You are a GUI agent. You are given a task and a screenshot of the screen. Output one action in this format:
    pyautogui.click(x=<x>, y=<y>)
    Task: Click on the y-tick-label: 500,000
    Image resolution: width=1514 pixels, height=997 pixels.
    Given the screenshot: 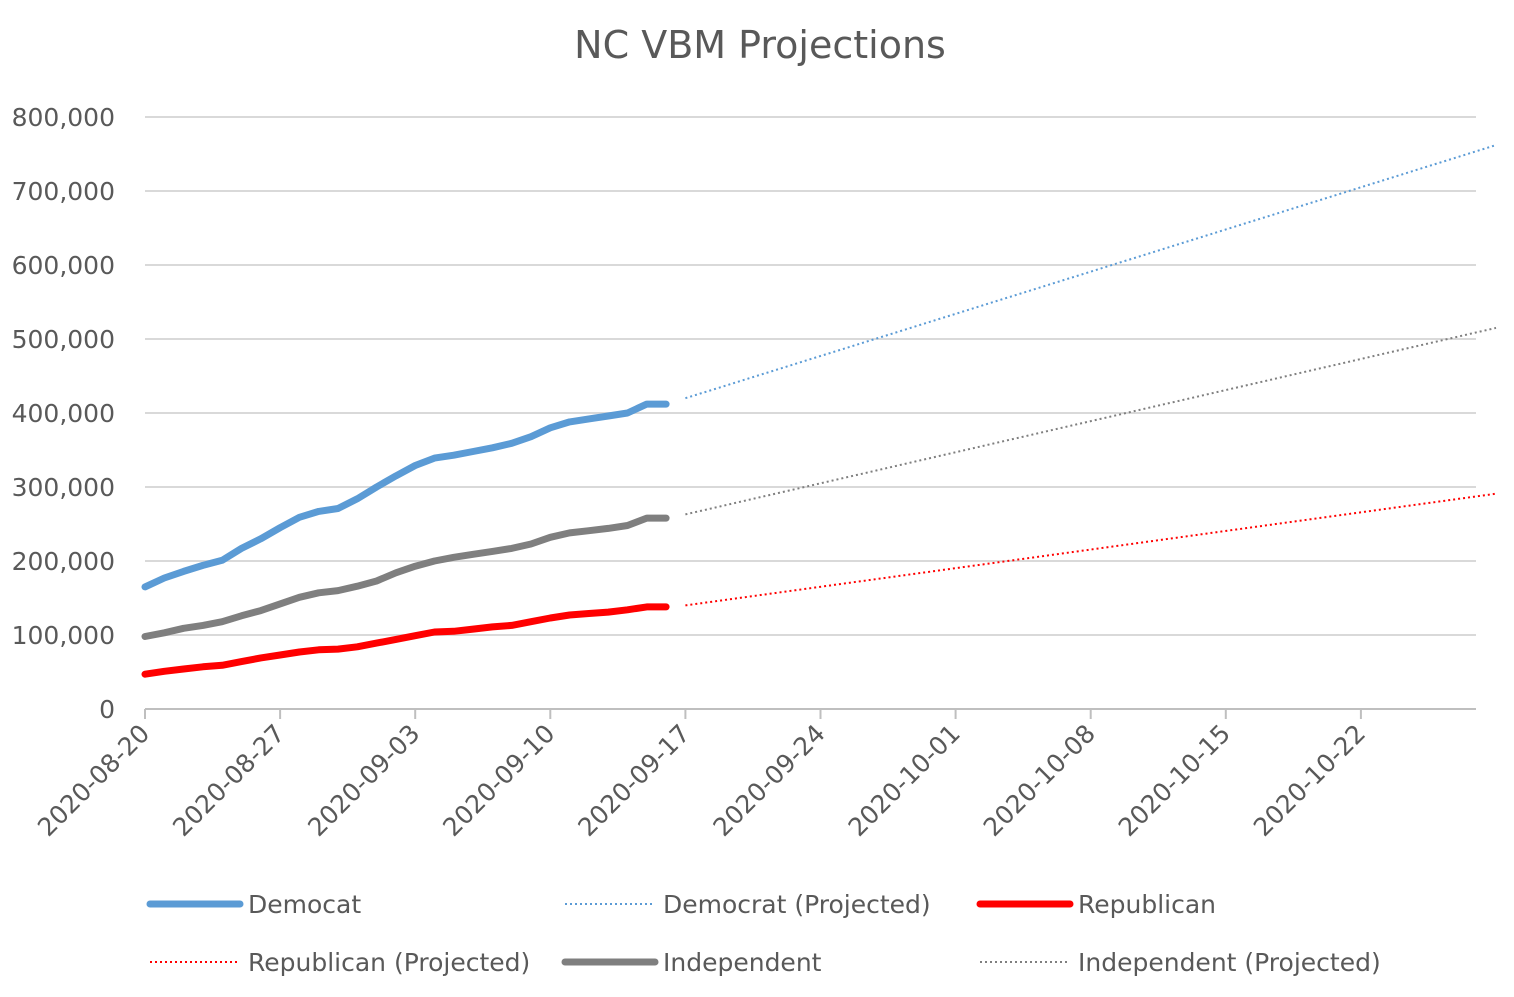 What is the action you would take?
    pyautogui.click(x=63, y=339)
    